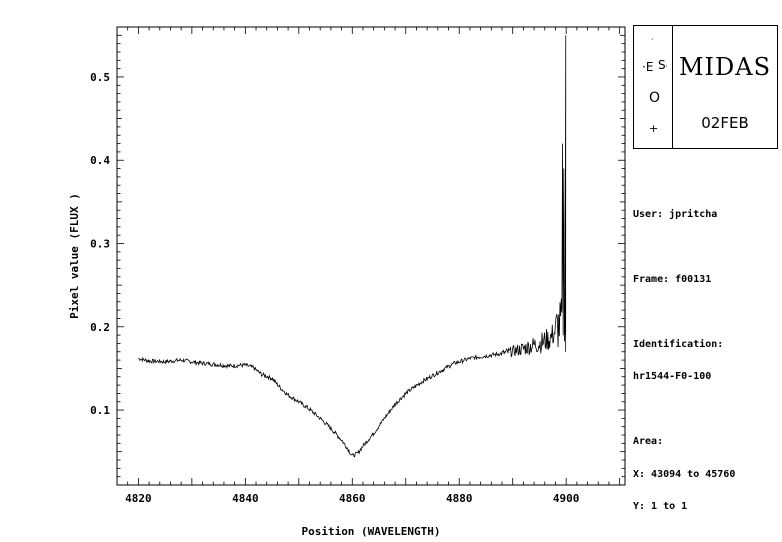 The width and height of the screenshot is (782, 542). Describe the element at coordinates (678, 344) in the screenshot. I see `identification-label: Identification:` at that location.